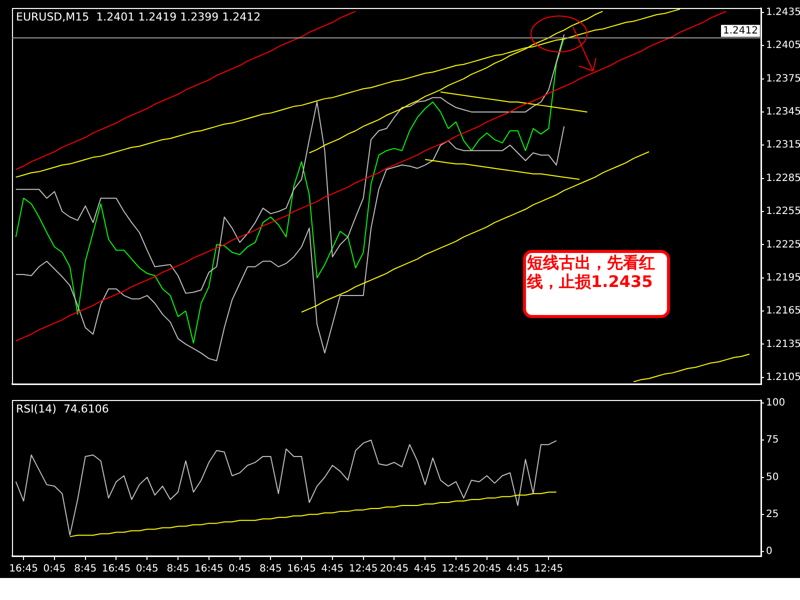 This screenshot has width=800, height=600. What do you see at coordinates (596, 284) in the screenshot?
I see `annotation: 短线古出，先看红线，止损1.2435` at bounding box center [596, 284].